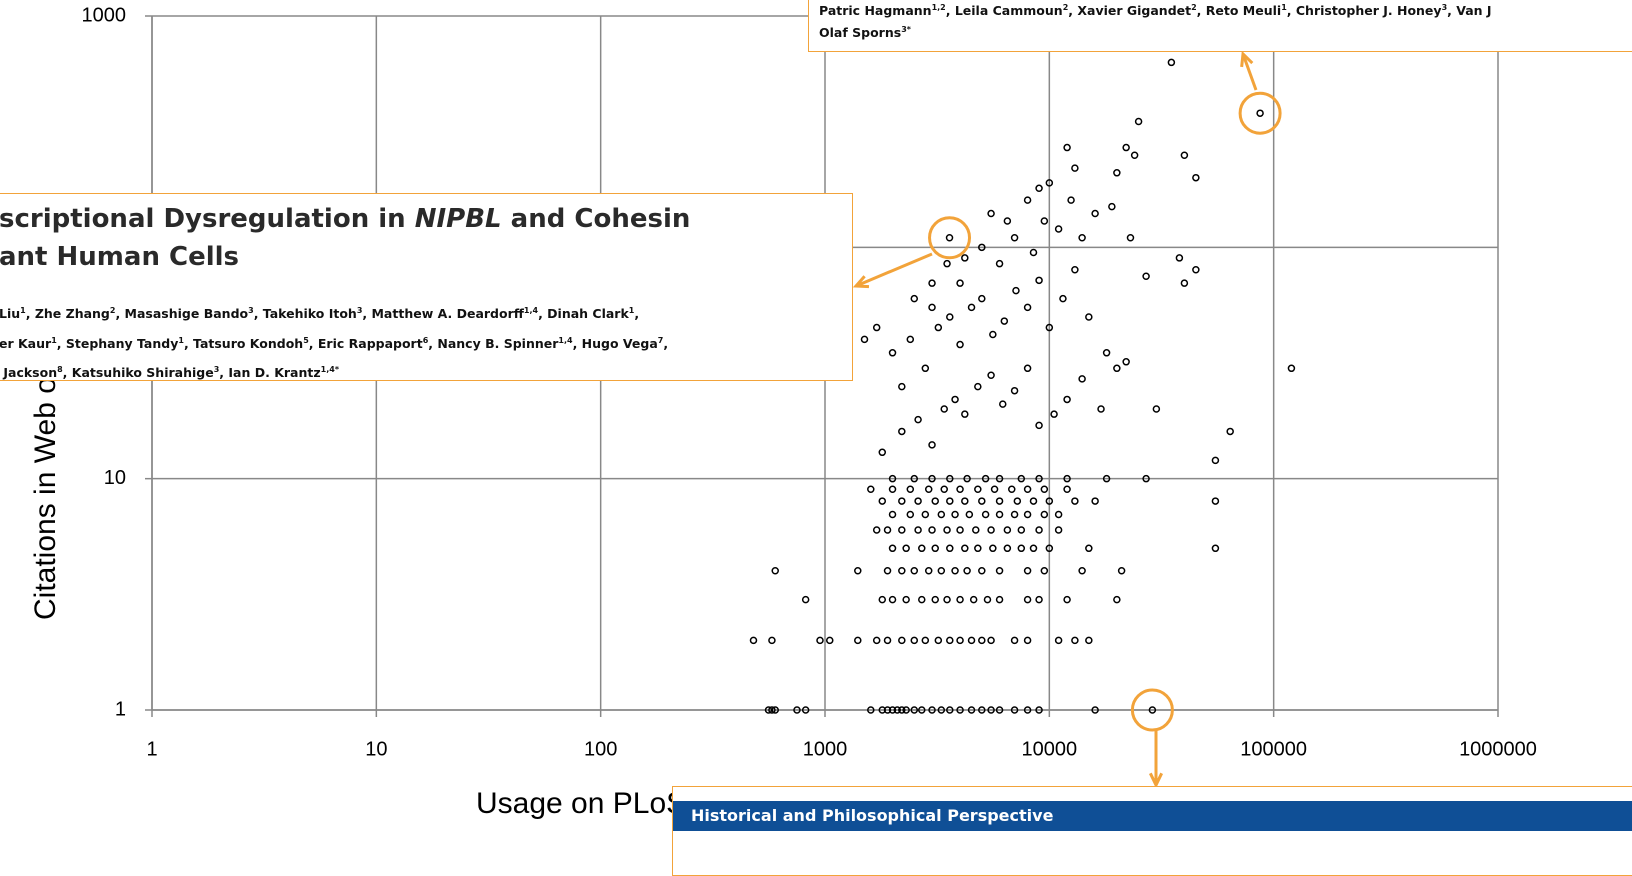 The width and height of the screenshot is (1632, 876). Describe the element at coordinates (207, 219) in the screenshot. I see `title-part: scriptional Dysregulation in` at that location.